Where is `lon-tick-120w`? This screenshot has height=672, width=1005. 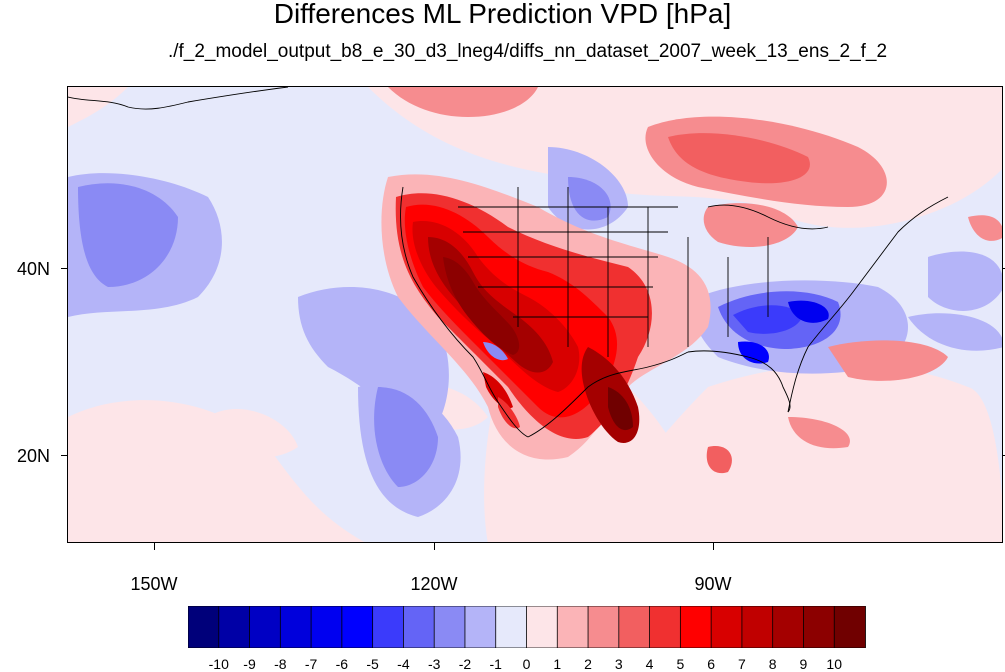 lon-tick-120w is located at coordinates (434, 546).